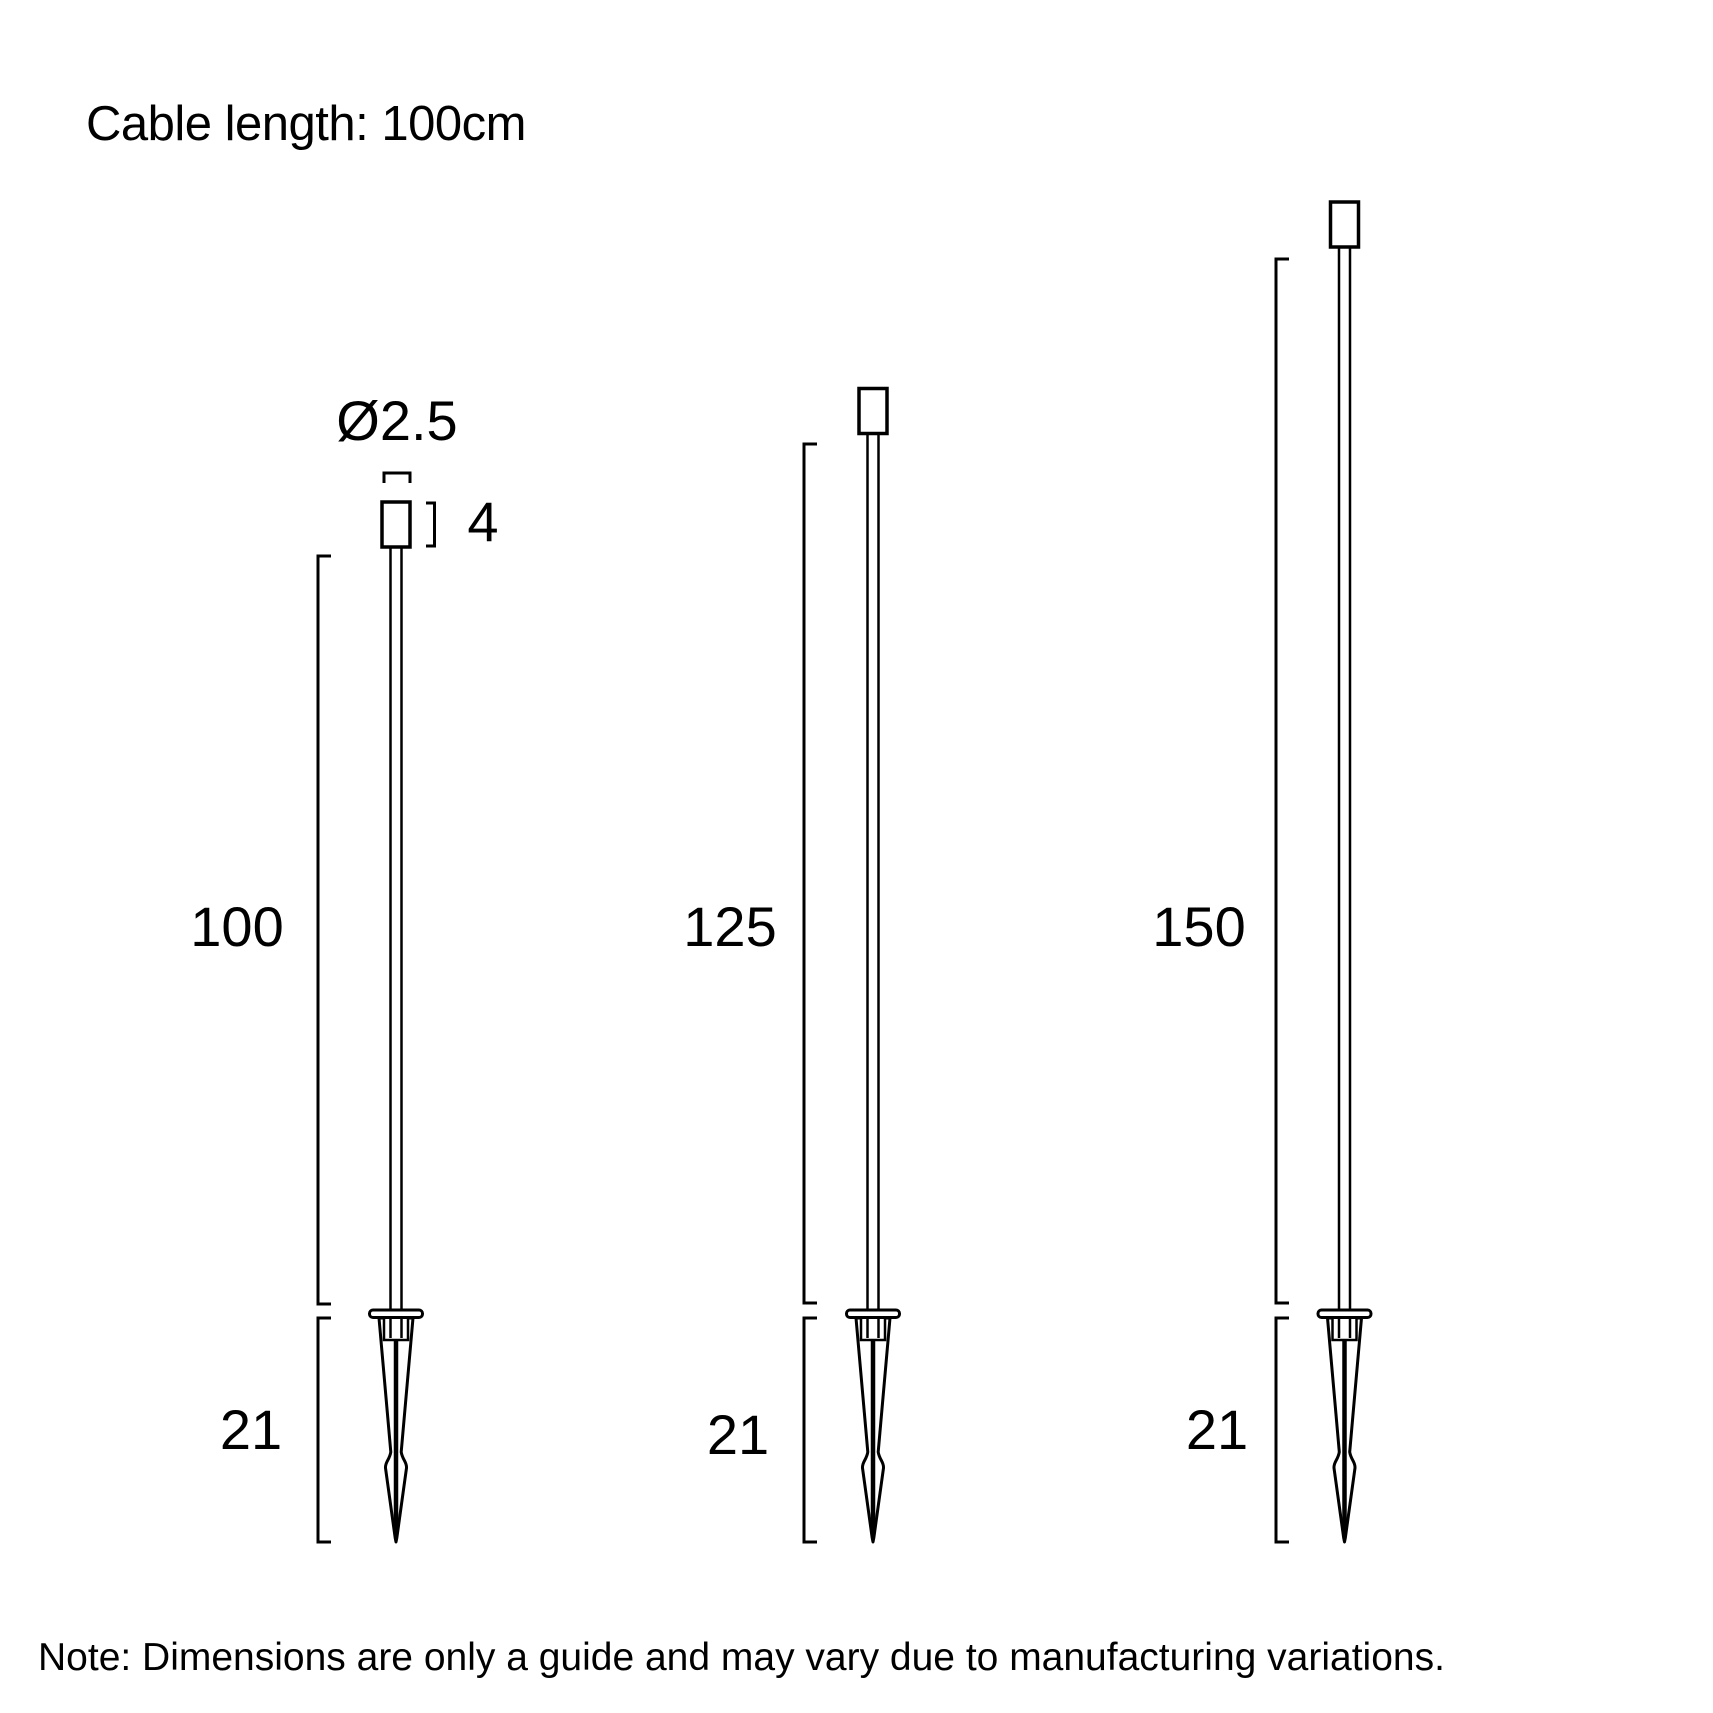 Image resolution: width=1713 pixels, height=1713 pixels. I want to click on stake-150-drawing, so click(1344, 871).